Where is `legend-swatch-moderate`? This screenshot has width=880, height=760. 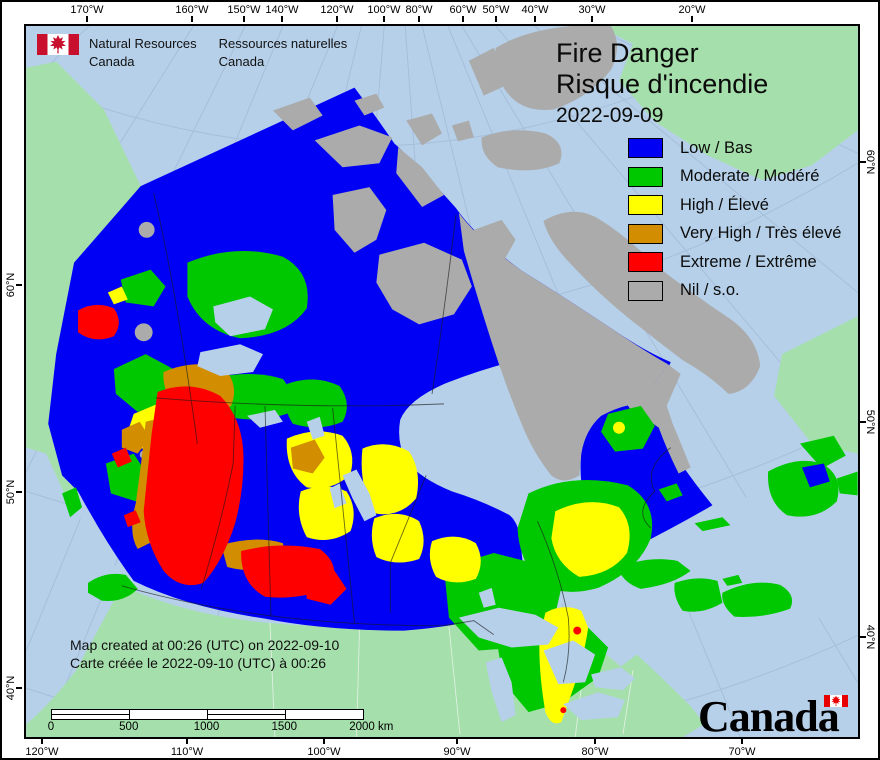
legend-swatch-moderate is located at coordinates (645, 176).